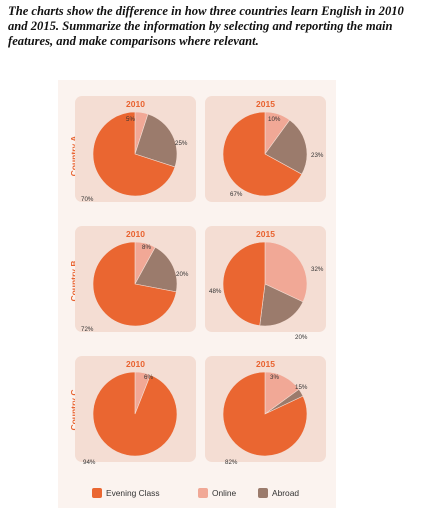 The image size is (423, 512). I want to click on slice-label-online: 10%, so click(274, 119).